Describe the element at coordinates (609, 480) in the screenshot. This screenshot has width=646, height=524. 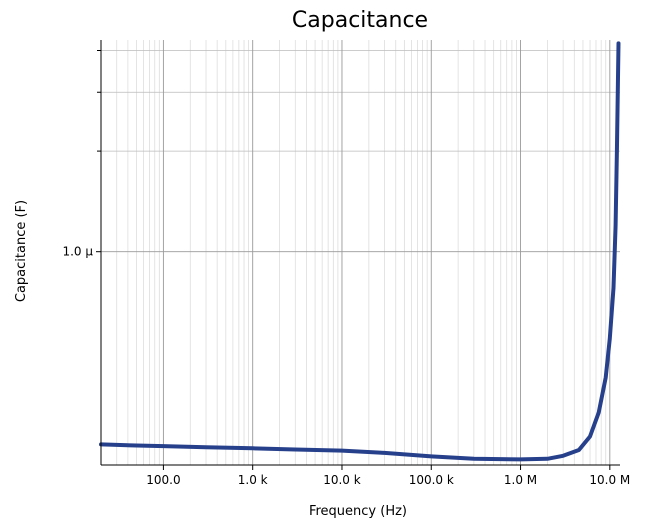
I see `x-tick-label: 10.0 M` at that location.